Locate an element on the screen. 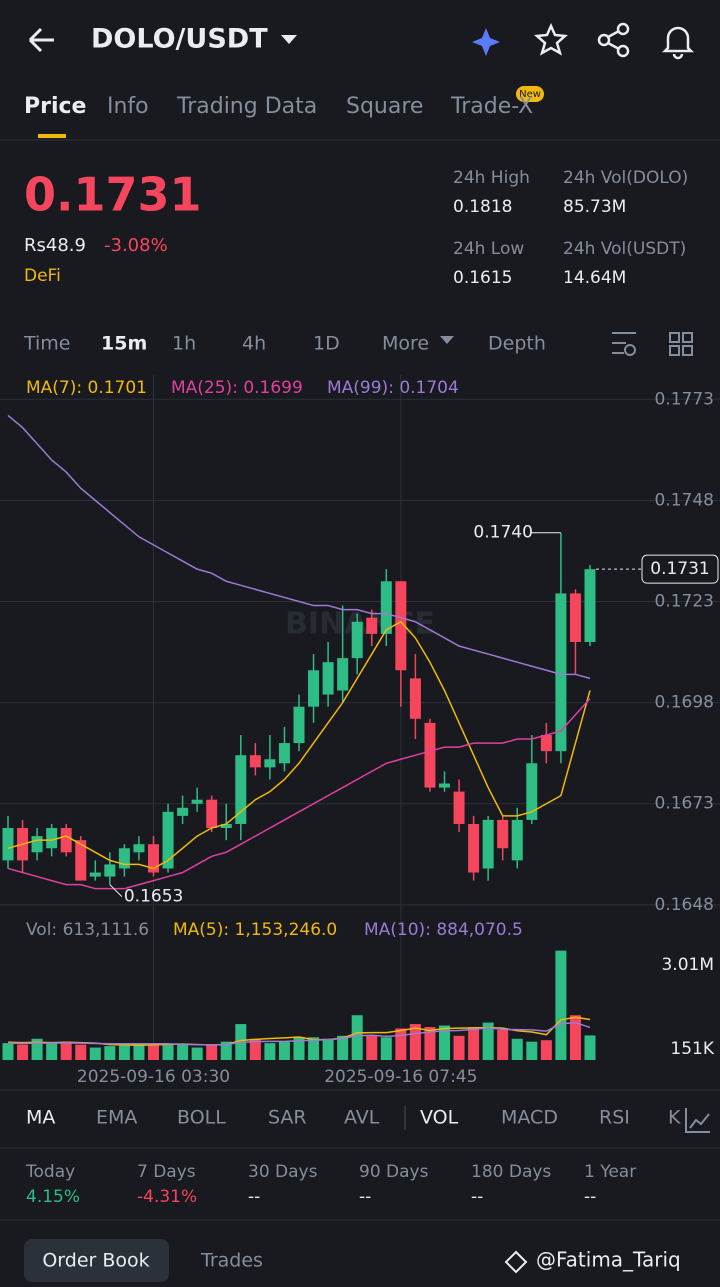  indicator-tab: K is located at coordinates (674, 1118).